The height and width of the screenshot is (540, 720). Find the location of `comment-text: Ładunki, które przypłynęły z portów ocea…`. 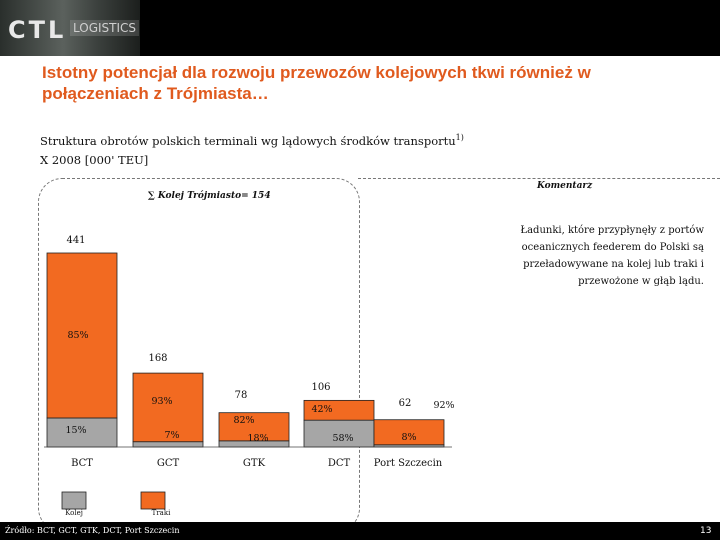

comment-text: Ładunki, które przypłynęły z portów ocea… is located at coordinates (612, 256).